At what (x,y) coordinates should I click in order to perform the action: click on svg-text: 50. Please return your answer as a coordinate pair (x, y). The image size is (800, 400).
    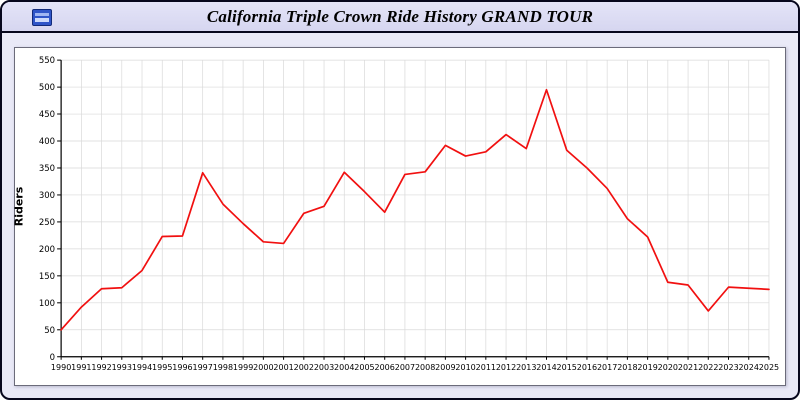
    Looking at the image, I should click on (49, 331).